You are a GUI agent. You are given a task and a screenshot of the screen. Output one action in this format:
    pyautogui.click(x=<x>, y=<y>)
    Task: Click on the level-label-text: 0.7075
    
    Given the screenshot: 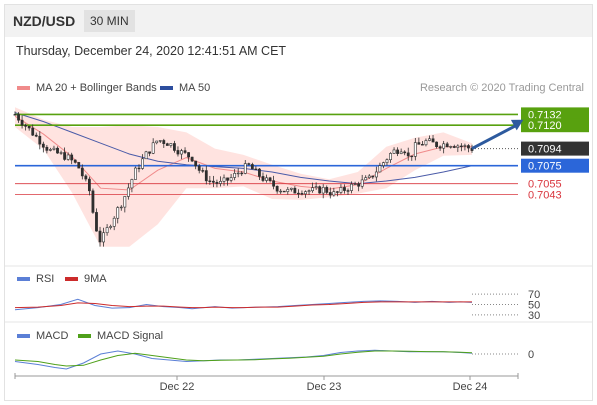 What is the action you would take?
    pyautogui.click(x=545, y=167)
    